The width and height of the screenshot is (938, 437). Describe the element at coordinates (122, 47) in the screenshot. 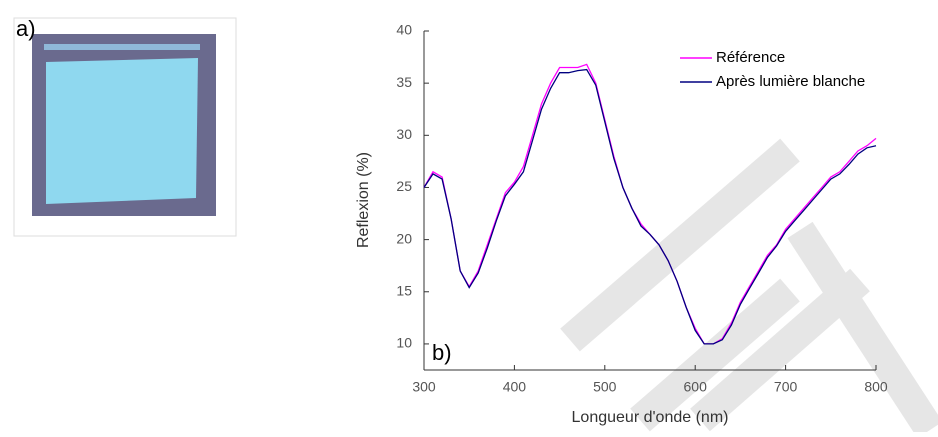

I see `strip` at that location.